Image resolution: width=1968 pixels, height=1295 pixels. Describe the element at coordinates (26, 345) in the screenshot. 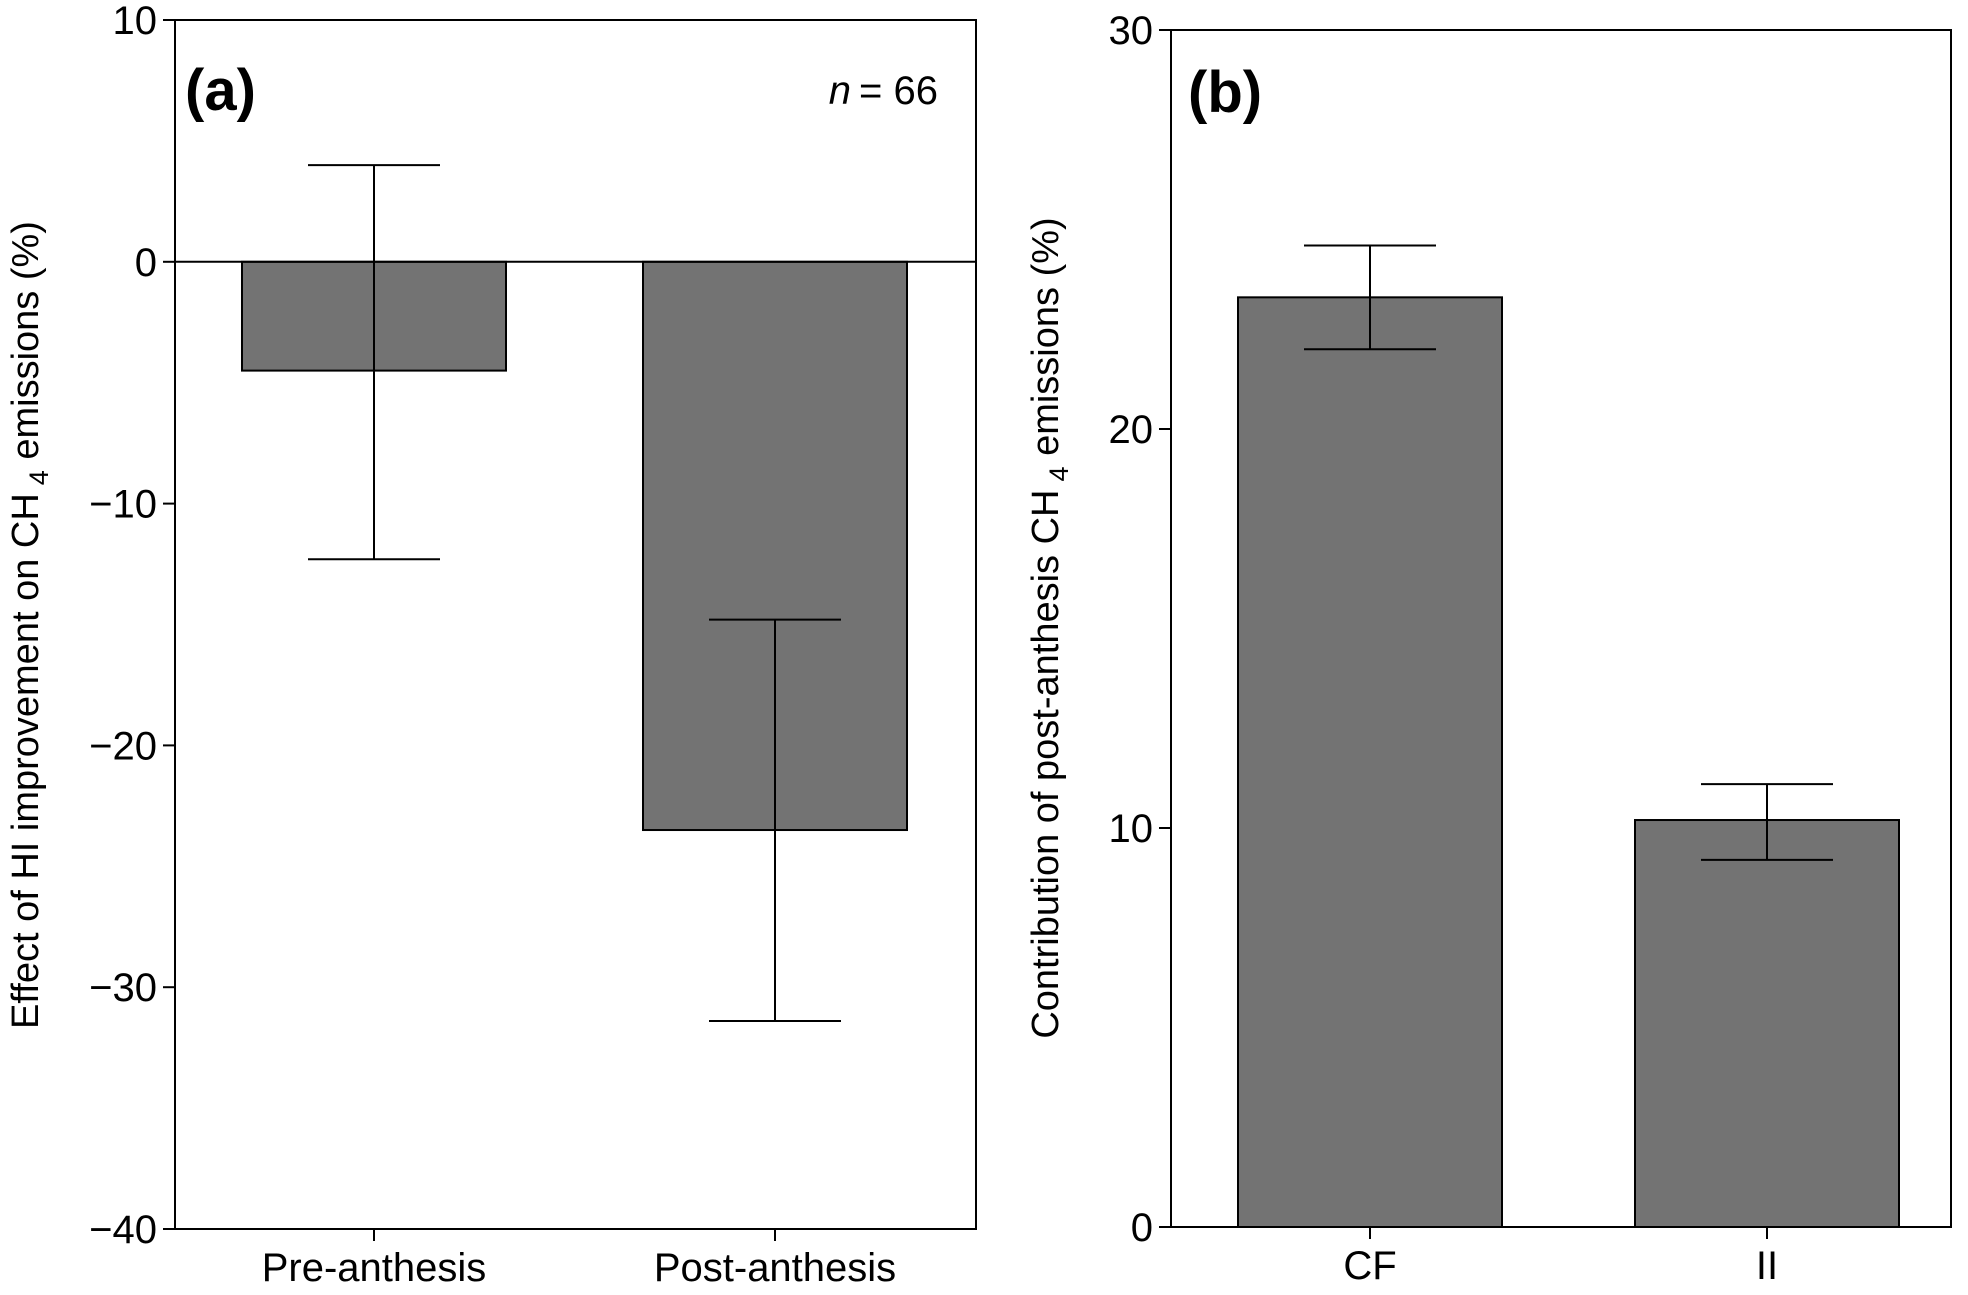

I see `panel-a-ylabel-tail: emissions (%)` at that location.